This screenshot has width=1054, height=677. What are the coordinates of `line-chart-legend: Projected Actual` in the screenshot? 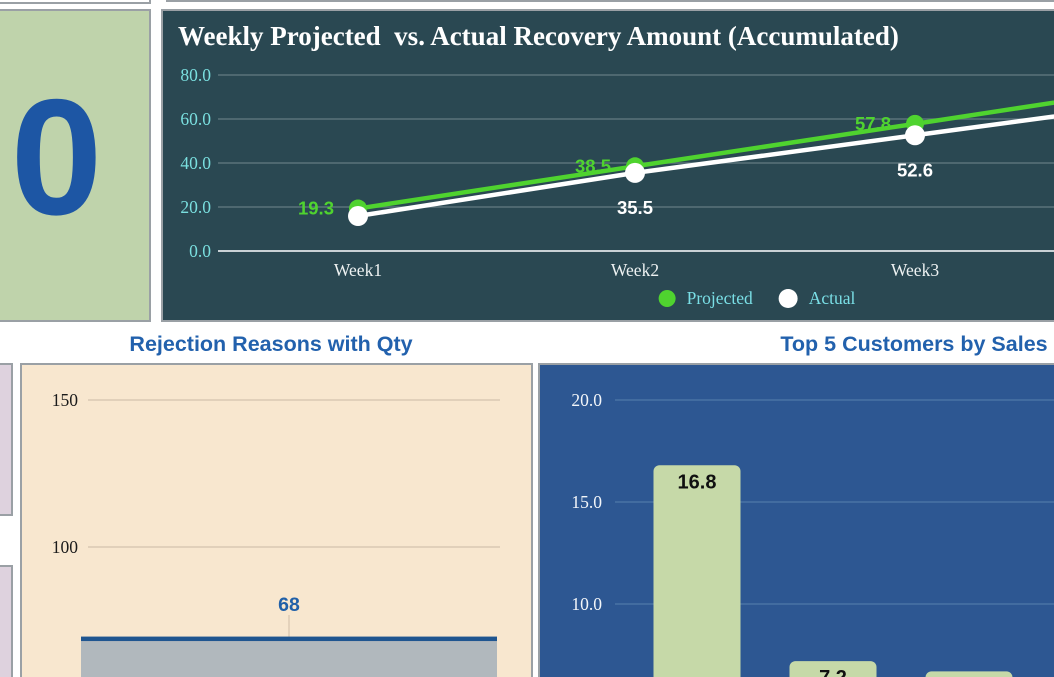 It's located at (757, 298).